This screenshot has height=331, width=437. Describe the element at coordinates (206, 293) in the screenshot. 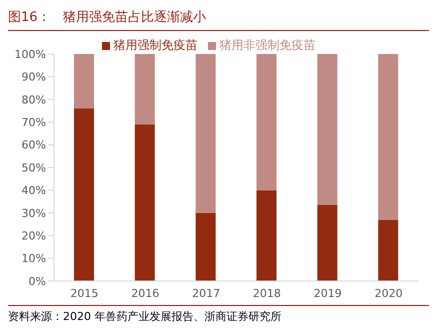

I see `x-tick-label: 2017` at that location.